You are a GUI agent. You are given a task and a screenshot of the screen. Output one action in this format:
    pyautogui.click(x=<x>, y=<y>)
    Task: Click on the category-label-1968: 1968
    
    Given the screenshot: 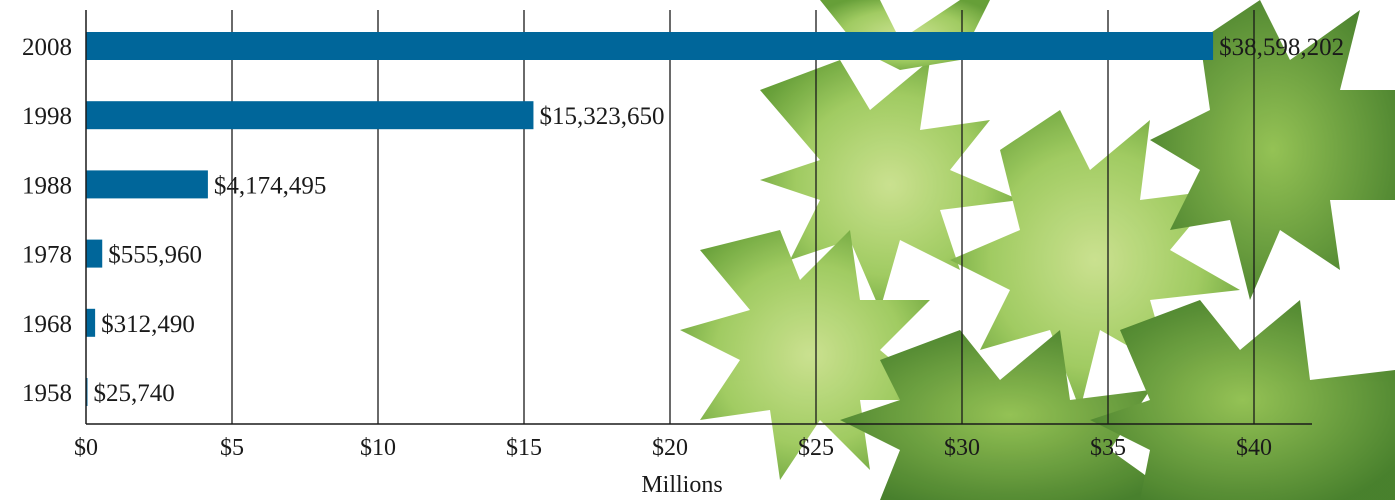 What is the action you would take?
    pyautogui.click(x=47, y=324)
    